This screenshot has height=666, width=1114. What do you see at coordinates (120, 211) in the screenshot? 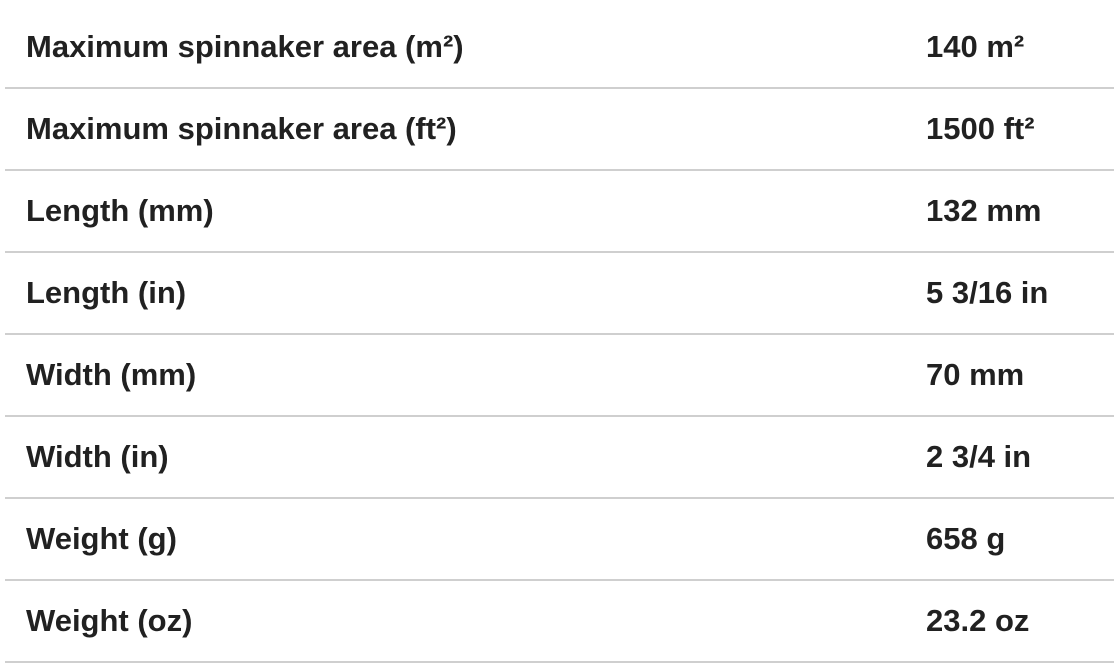
I see `spec-label: Length (mm)` at bounding box center [120, 211].